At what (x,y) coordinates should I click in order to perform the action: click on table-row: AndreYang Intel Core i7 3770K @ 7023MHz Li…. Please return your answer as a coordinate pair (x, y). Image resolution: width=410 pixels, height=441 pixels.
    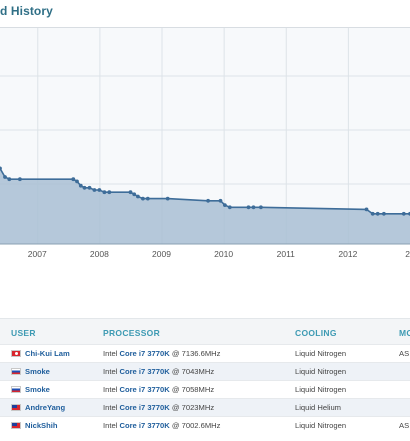
    Looking at the image, I should click on (205, 407).